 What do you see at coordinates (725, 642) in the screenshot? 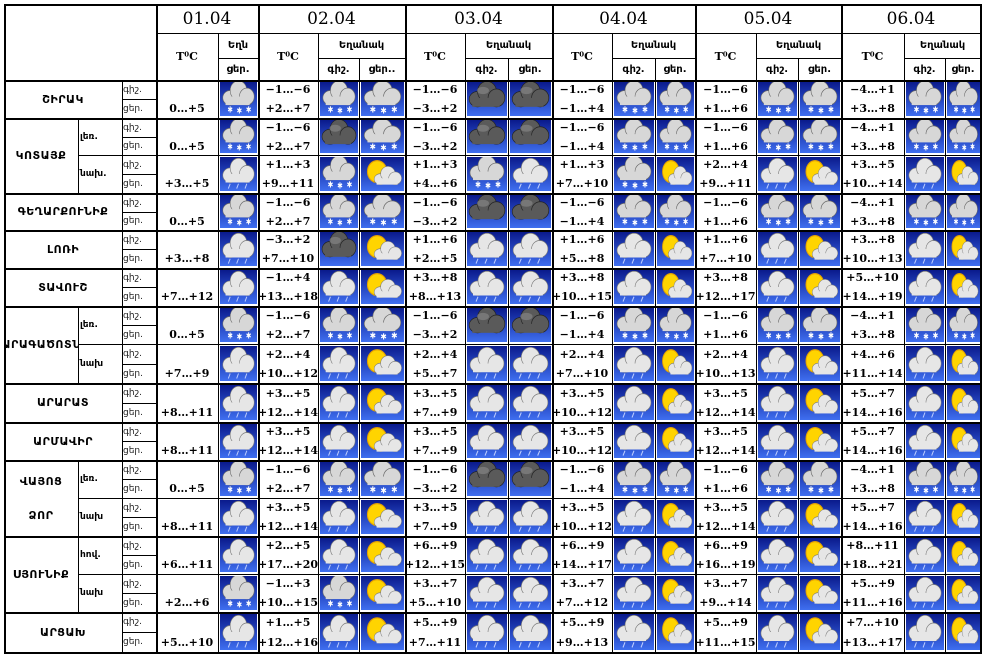
I see `temp-day: +11…+15` at bounding box center [725, 642].